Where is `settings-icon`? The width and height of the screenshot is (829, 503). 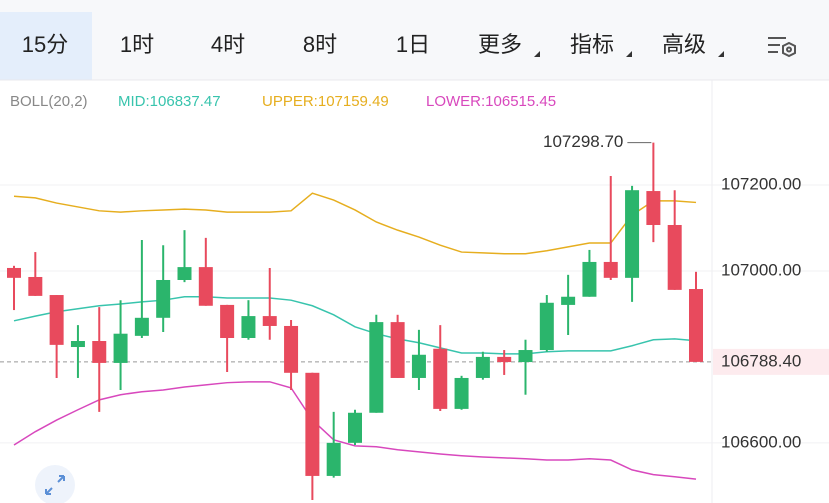 settings-icon is located at coordinates (782, 47).